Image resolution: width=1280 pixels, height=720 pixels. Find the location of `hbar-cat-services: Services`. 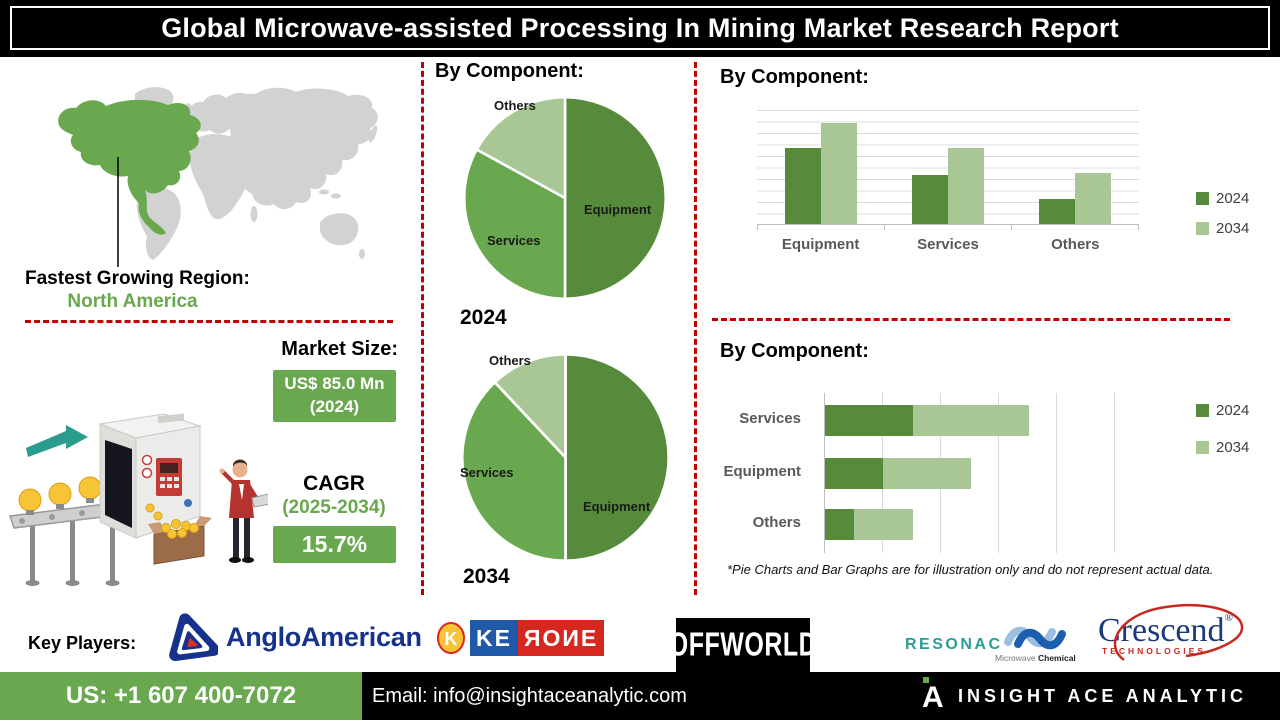

hbar-cat-services: Services is located at coordinates (770, 418).